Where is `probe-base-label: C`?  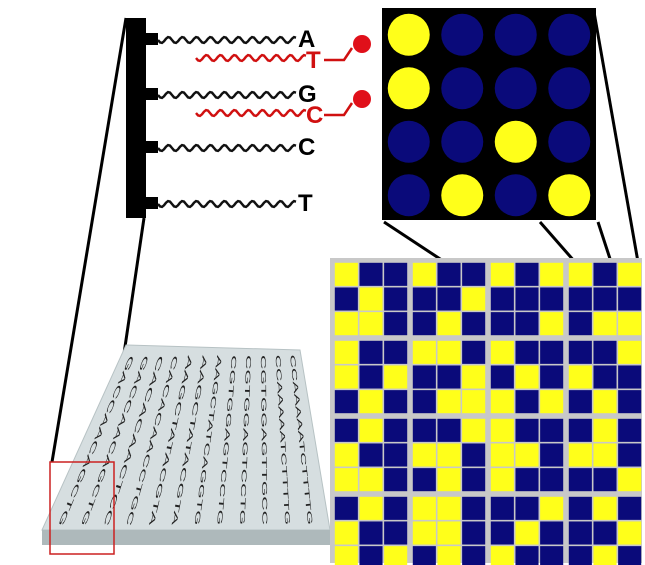 probe-base-label: C is located at coordinates (306, 147).